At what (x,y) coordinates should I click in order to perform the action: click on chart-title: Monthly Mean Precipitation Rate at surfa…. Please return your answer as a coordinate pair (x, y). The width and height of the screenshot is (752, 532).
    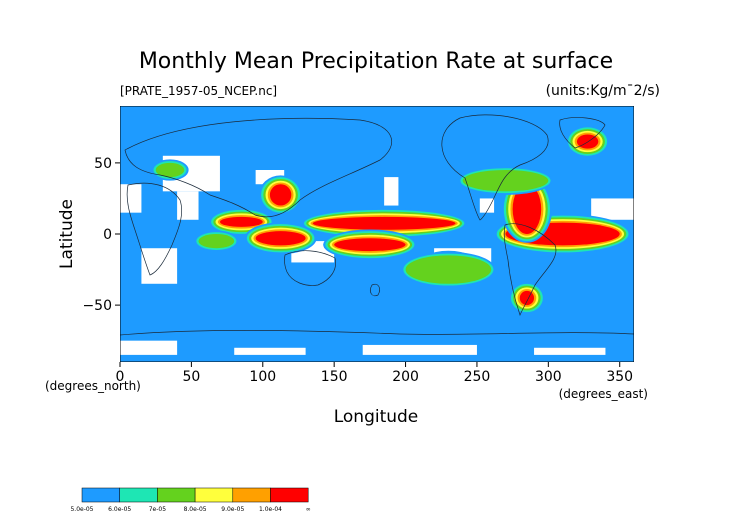
    Looking at the image, I should click on (376, 61).